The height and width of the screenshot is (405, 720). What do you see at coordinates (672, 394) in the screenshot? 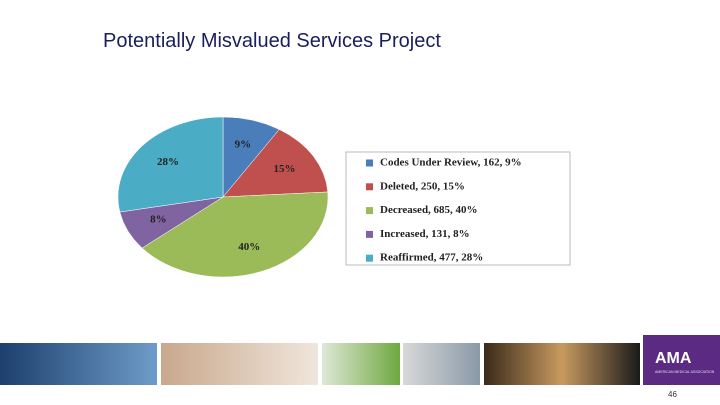
I see `page-number: 46` at bounding box center [672, 394].